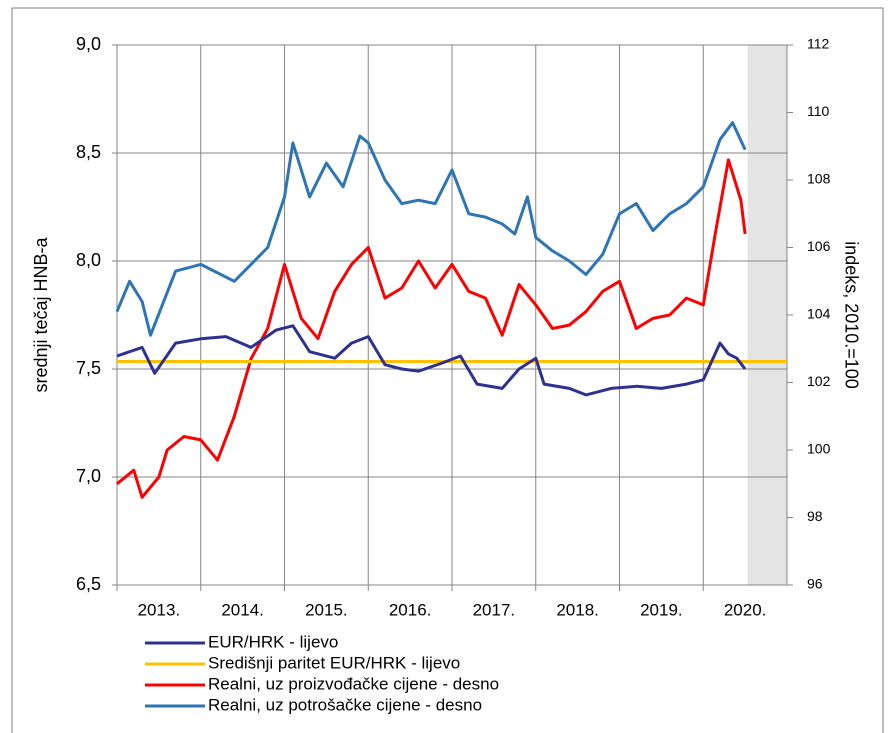 This screenshot has width=891, height=733. Describe the element at coordinates (242, 609) in the screenshot. I see `x-tick-label: 2014.` at that location.